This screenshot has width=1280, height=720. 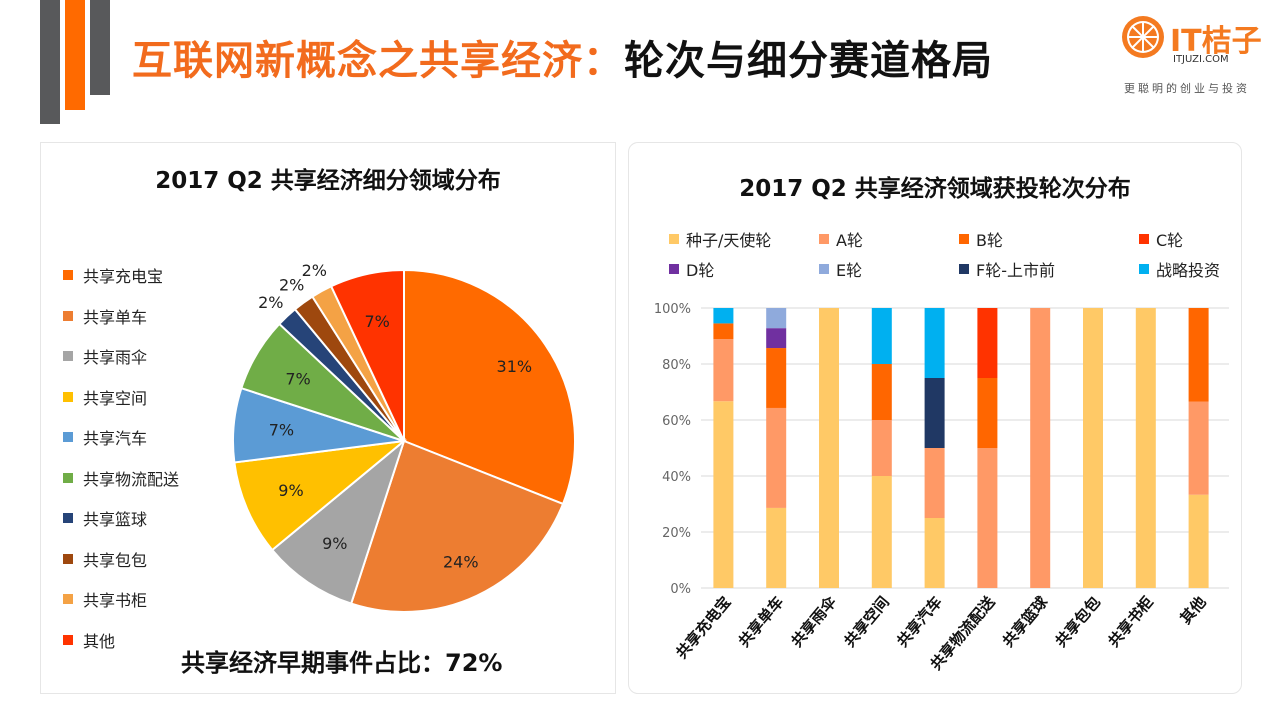 What do you see at coordinates (115, 560) in the screenshot?
I see `legend-label: 共享包包` at bounding box center [115, 560].